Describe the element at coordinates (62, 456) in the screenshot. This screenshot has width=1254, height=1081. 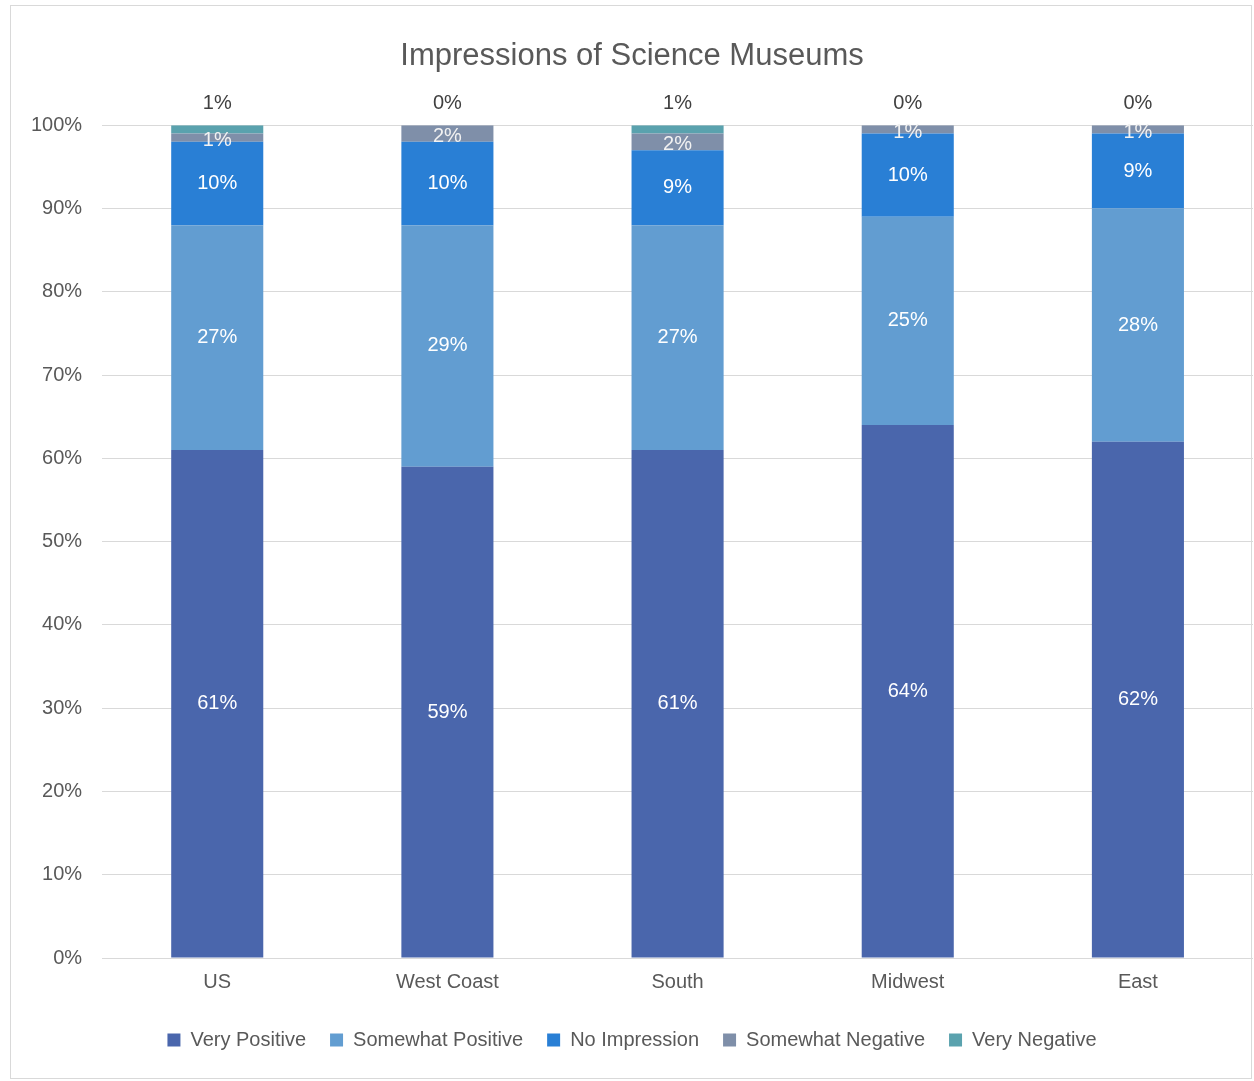
I see `y-tick-label: 60%` at that location.